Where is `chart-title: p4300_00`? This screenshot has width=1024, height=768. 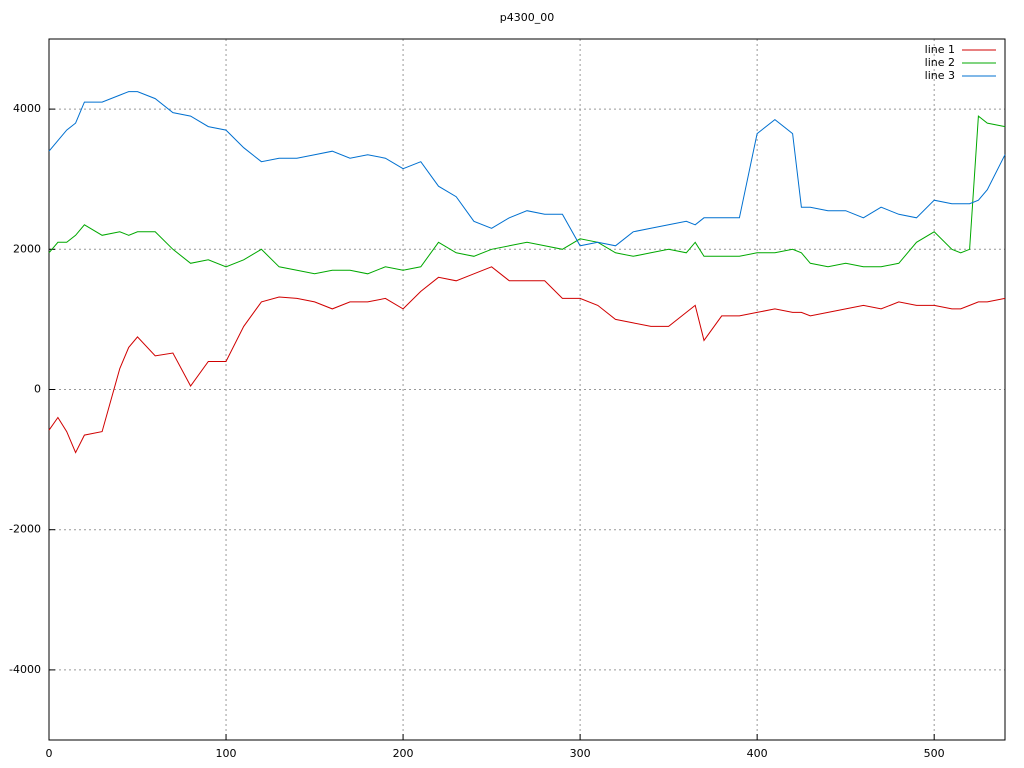 chart-title: p4300_00 is located at coordinates (527, 17).